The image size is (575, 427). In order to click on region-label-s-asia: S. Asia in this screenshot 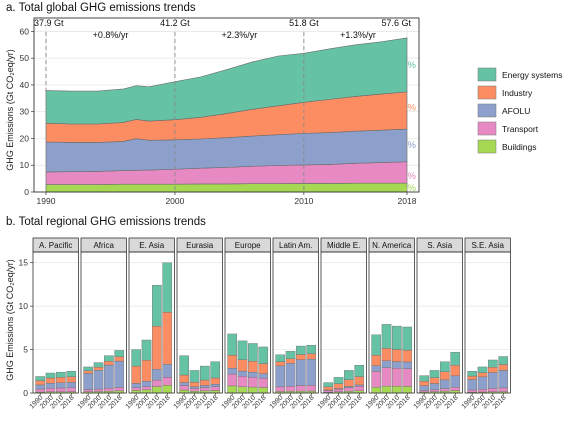, I will do `click(439, 245)`.